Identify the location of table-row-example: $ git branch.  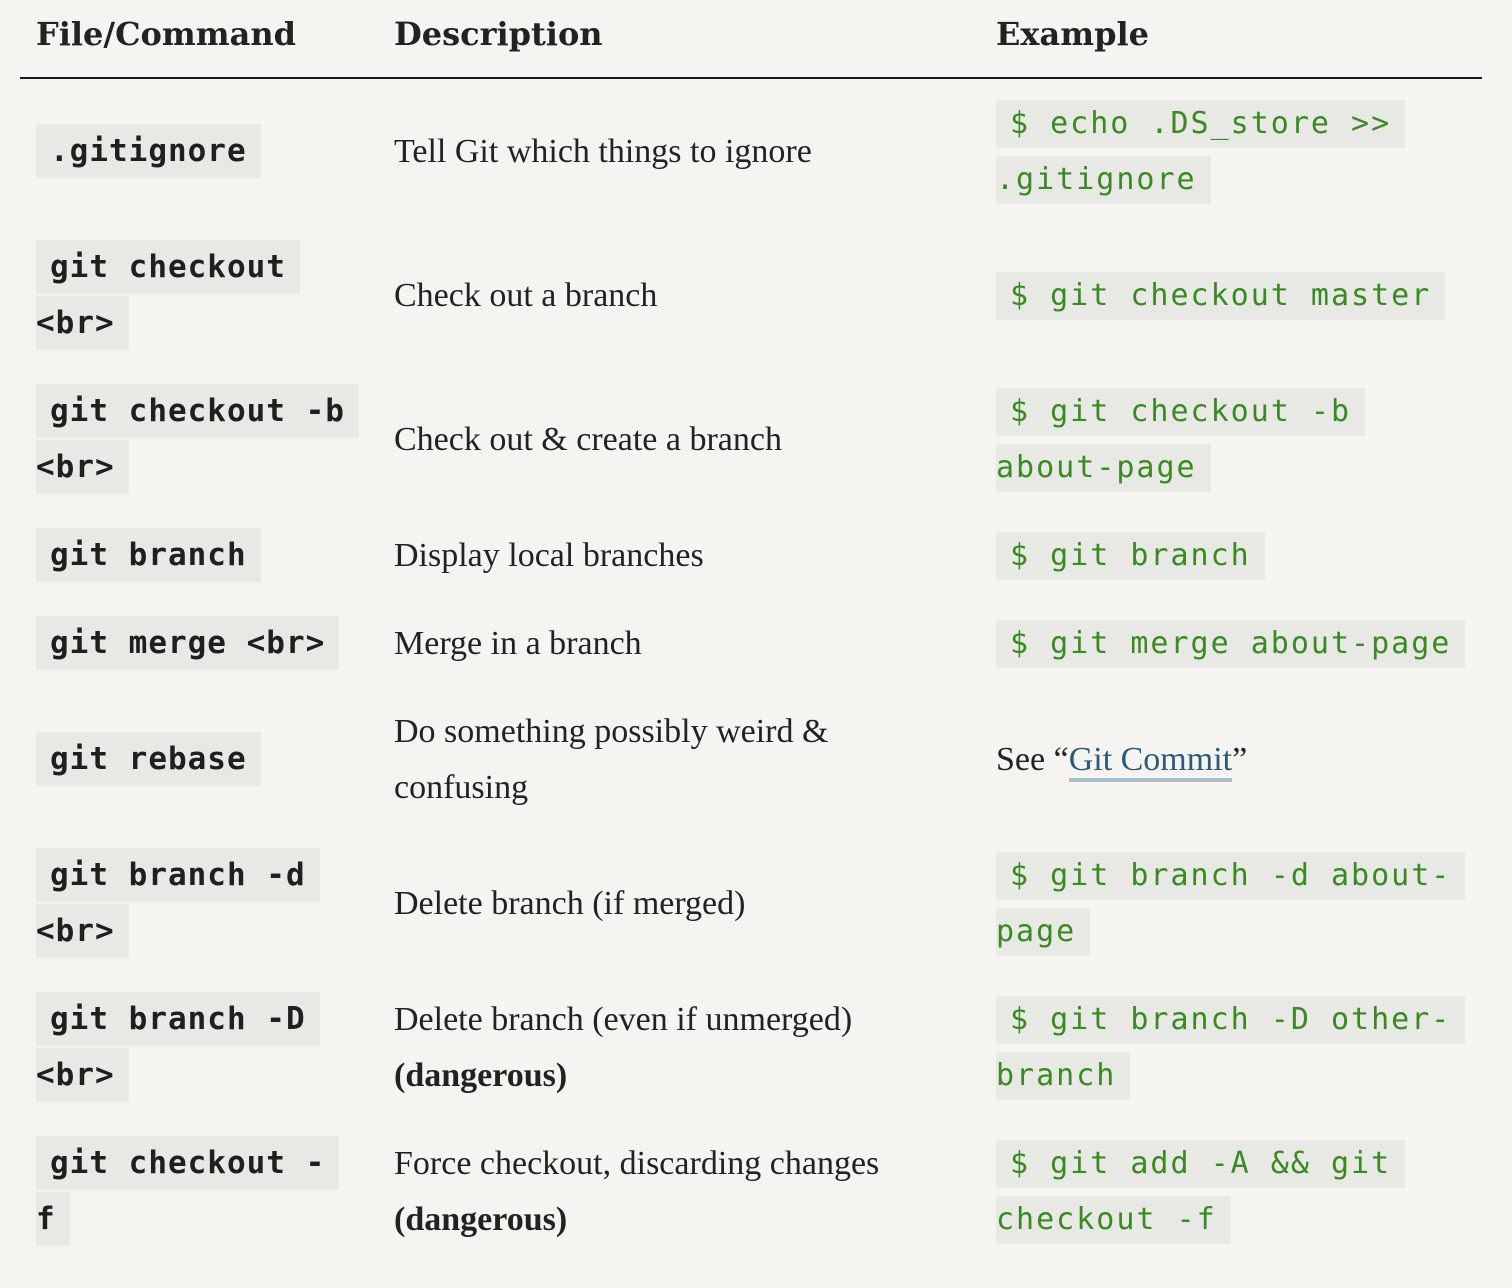
(1246, 560).